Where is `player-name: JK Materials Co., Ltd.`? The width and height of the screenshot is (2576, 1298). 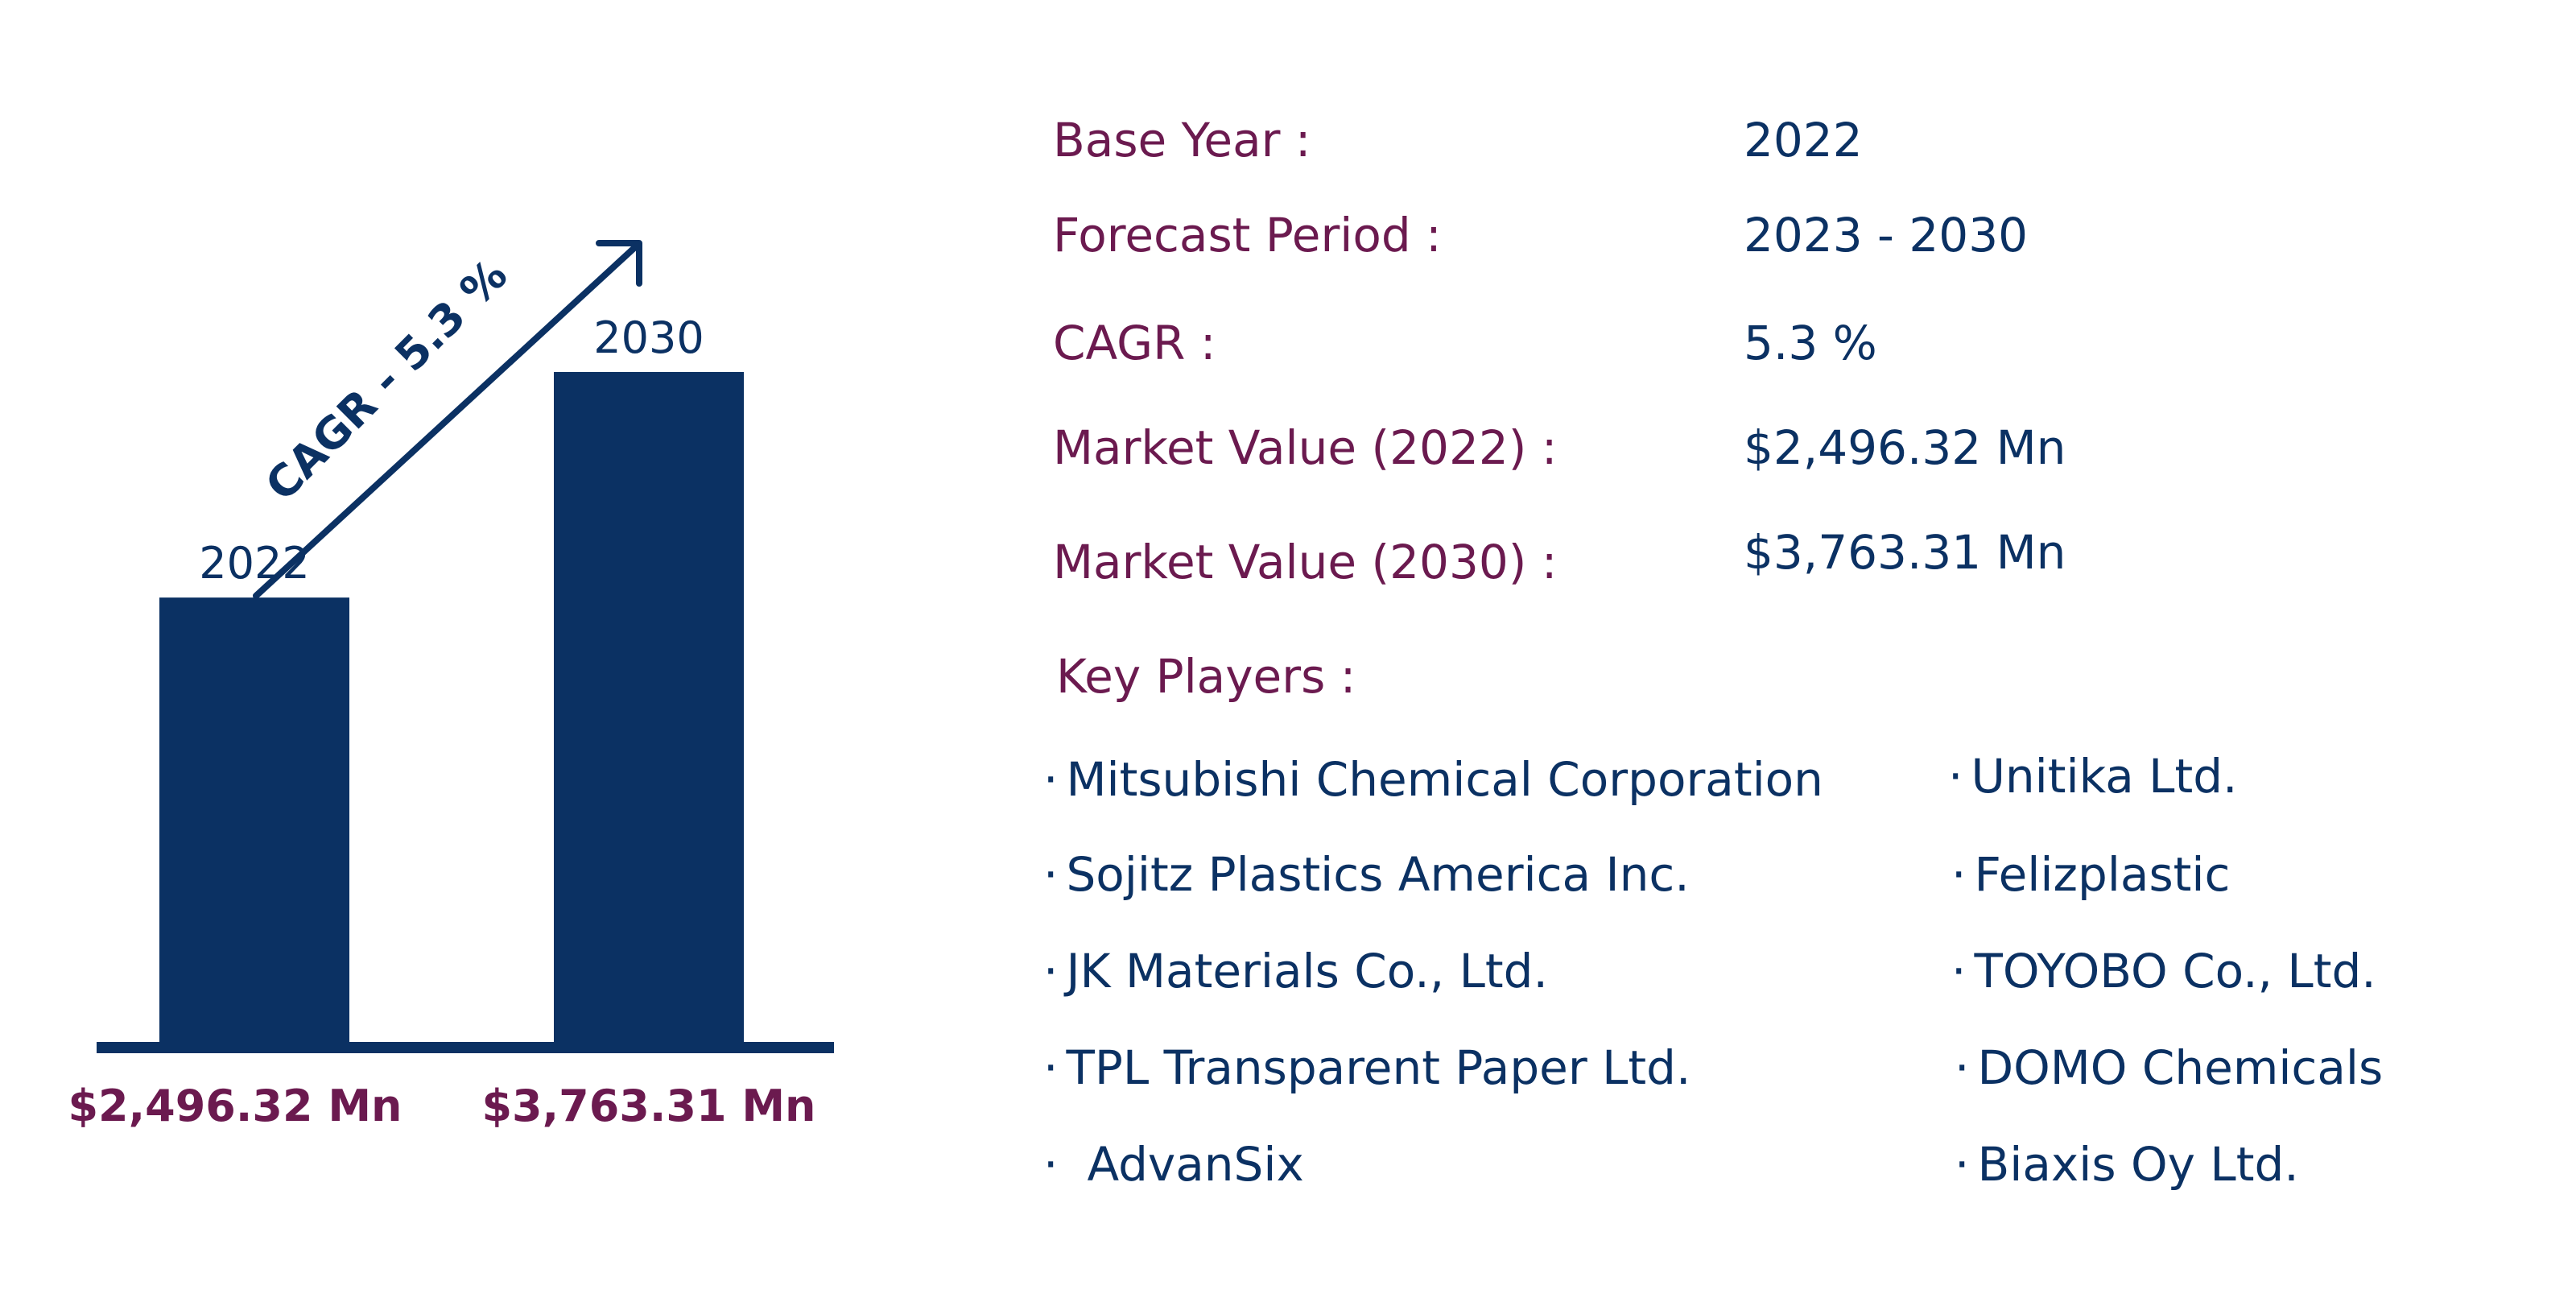 player-name: JK Materials Co., Ltd. is located at coordinates (1307, 971).